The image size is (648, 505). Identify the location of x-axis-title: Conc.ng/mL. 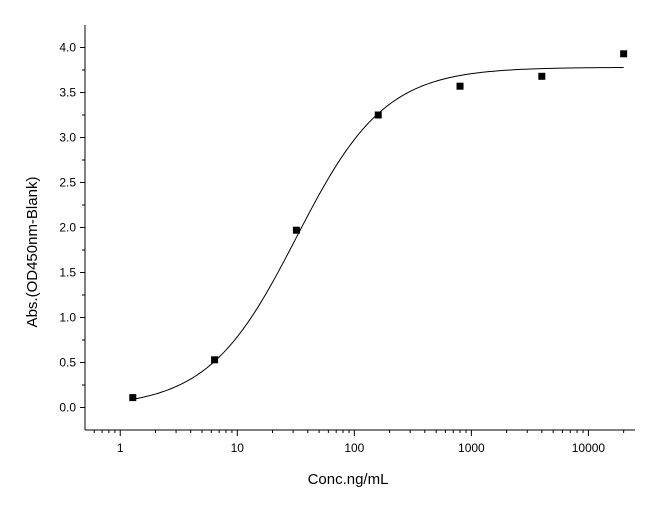
(348, 479).